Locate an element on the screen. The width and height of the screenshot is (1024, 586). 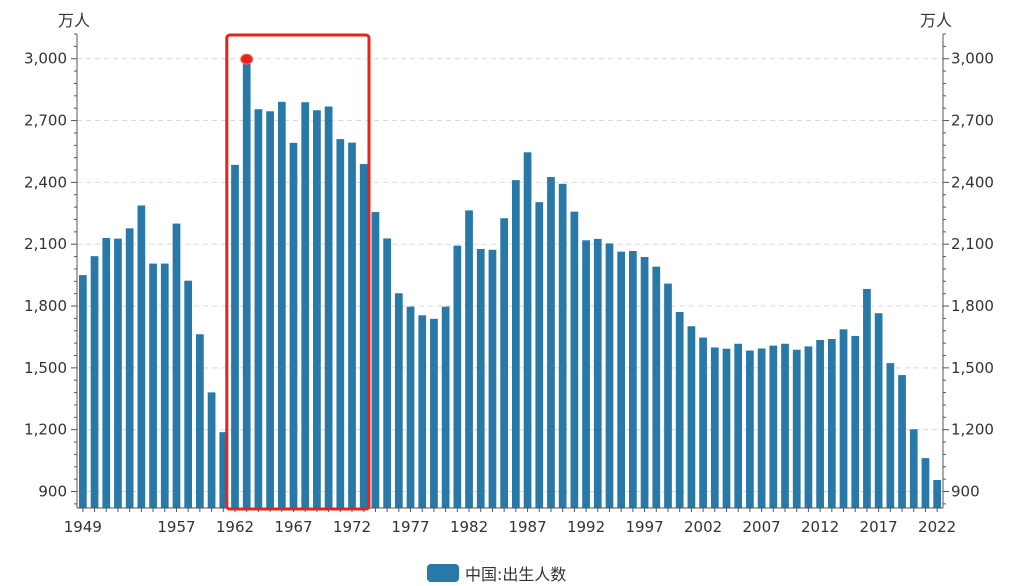
bar-1970 is located at coordinates (328, 307).